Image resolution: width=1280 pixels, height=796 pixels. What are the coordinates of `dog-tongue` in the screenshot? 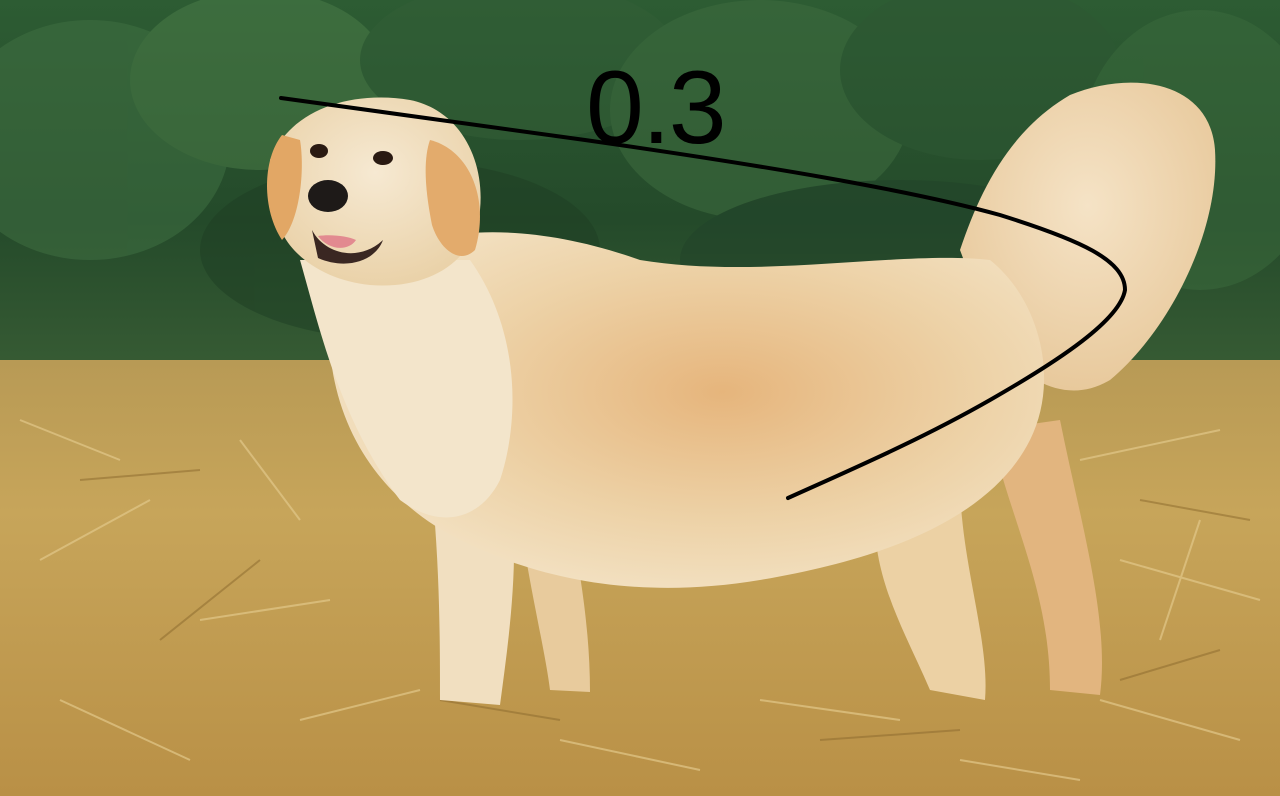 It's located at (337, 241).